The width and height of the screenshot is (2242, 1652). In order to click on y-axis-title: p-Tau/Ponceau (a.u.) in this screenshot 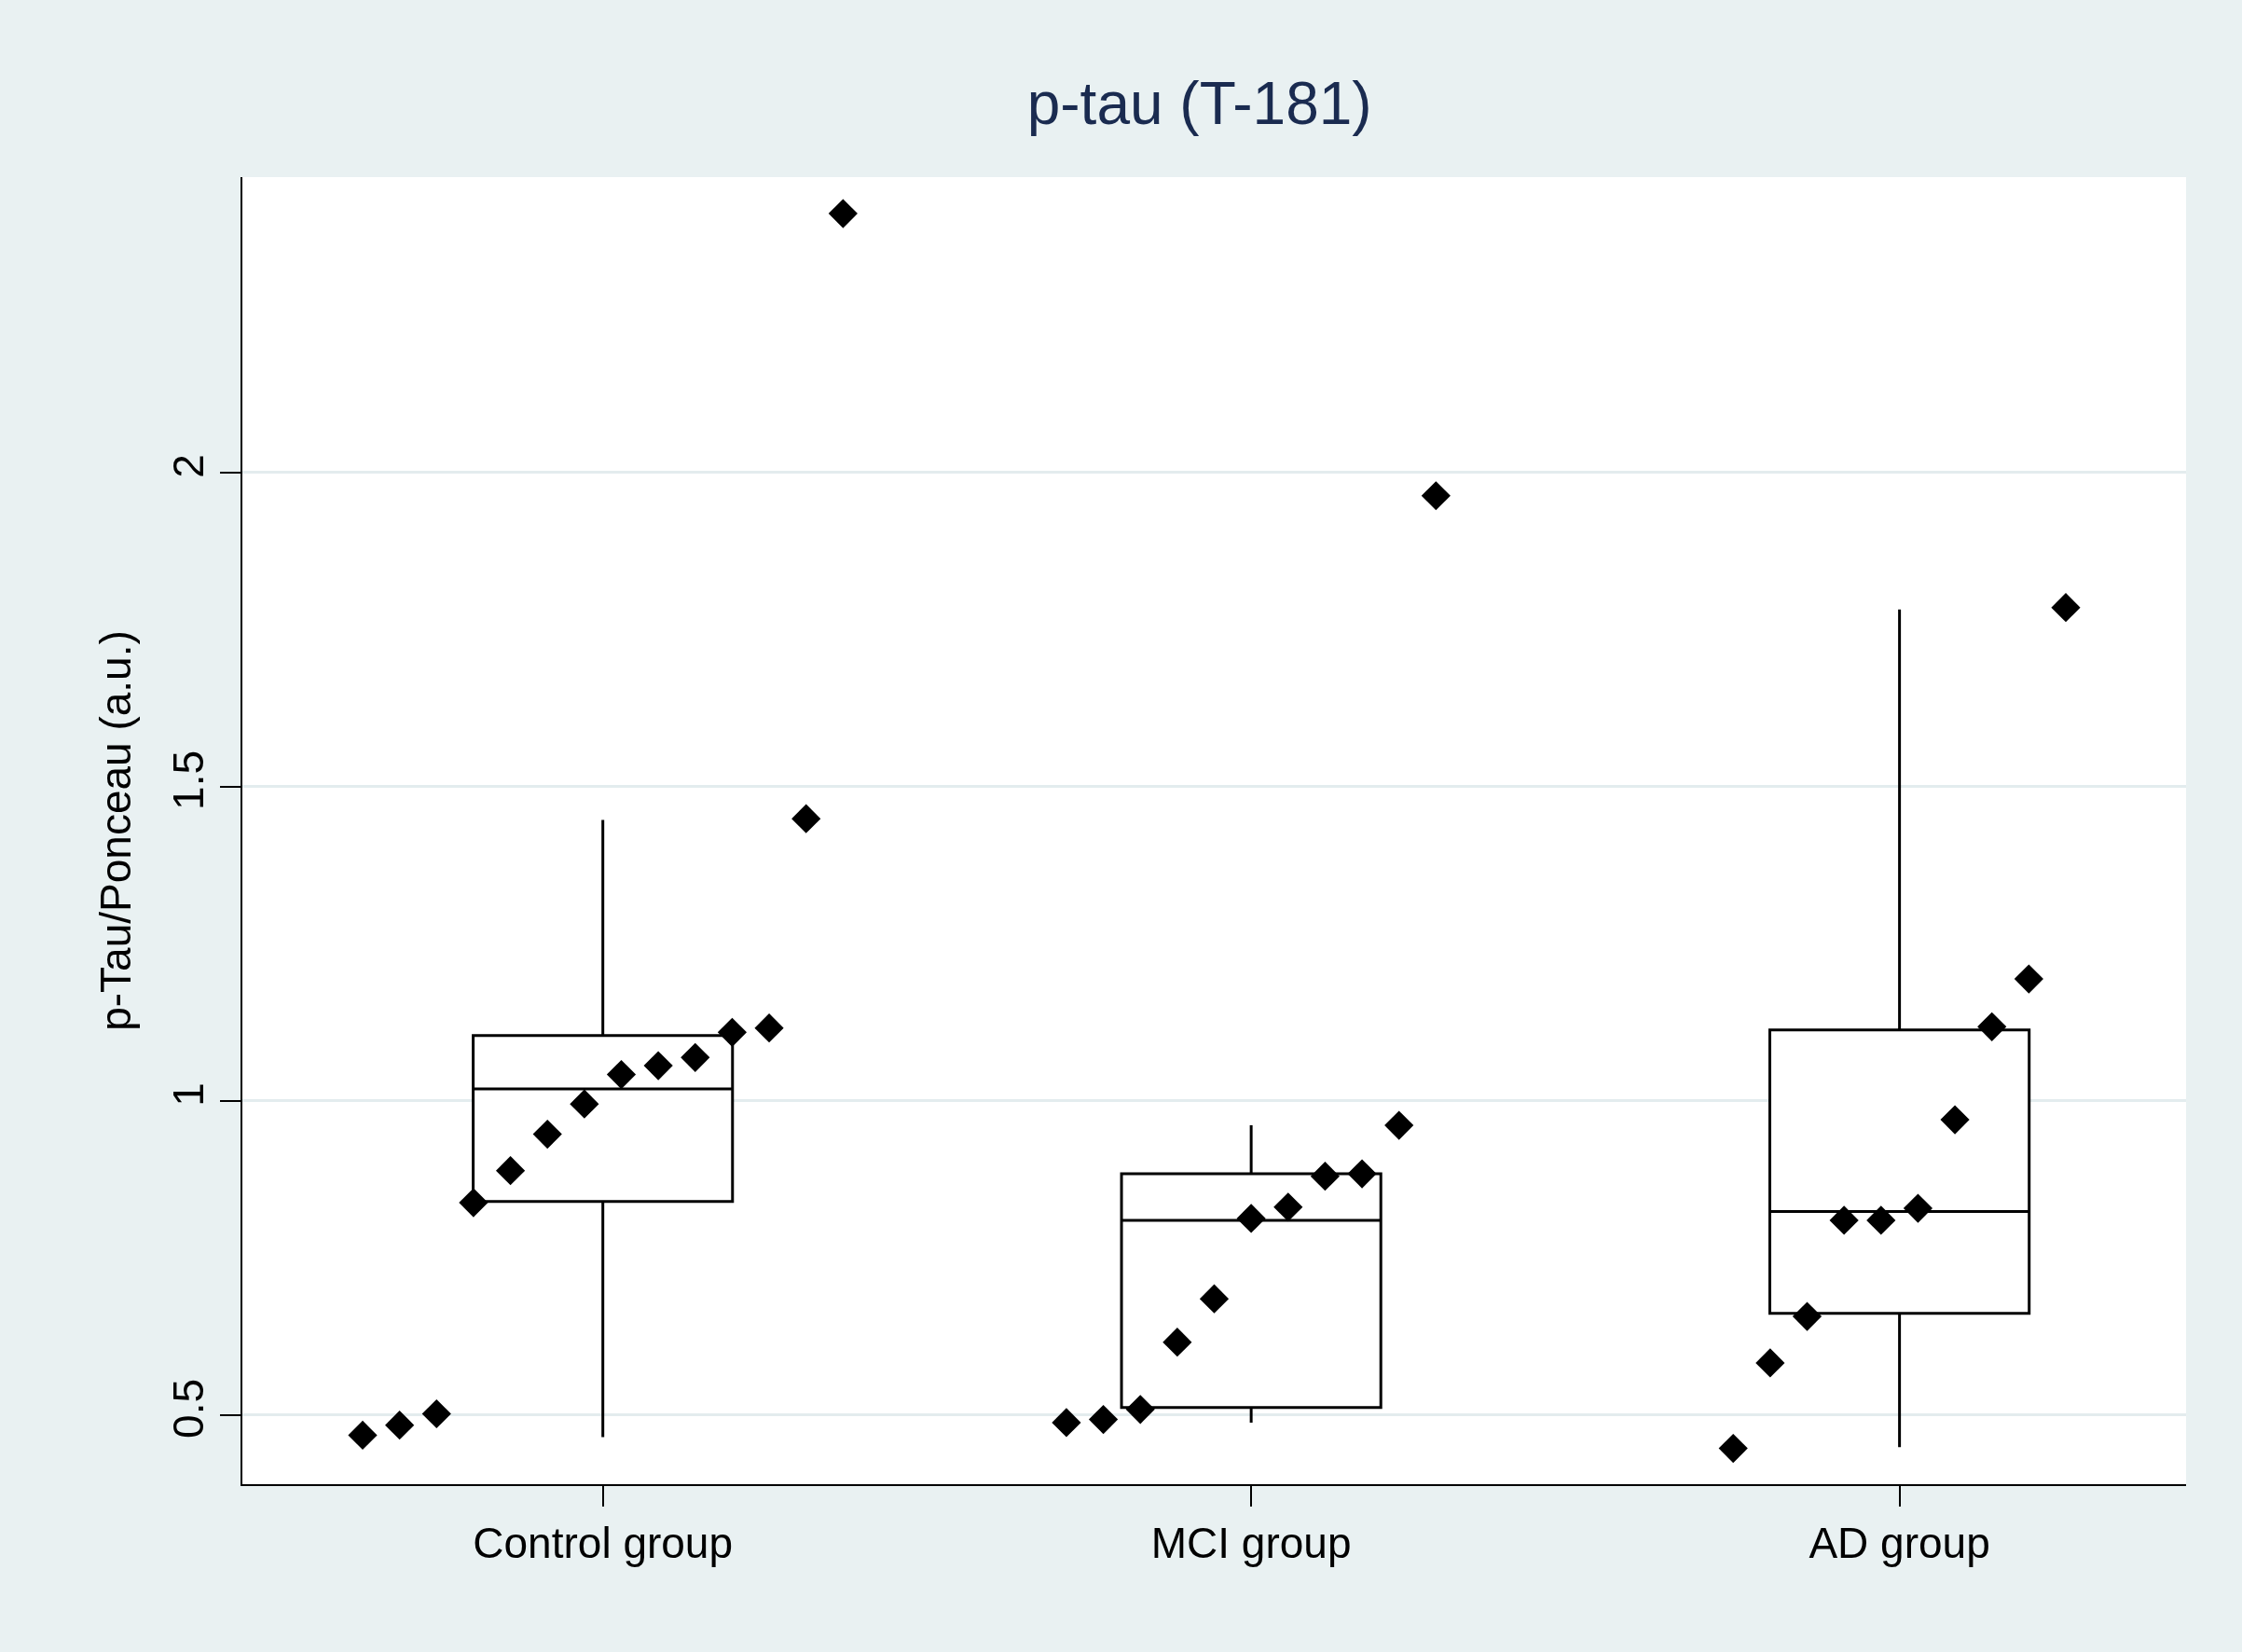, I will do `click(116, 831)`.